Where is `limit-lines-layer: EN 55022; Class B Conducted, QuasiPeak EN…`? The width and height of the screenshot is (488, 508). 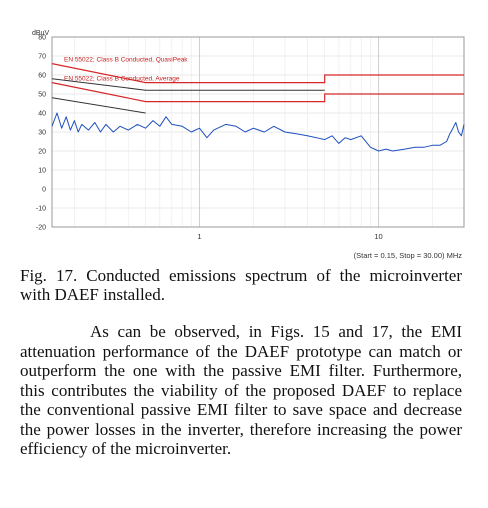 limit-lines-layer: EN 55022; Class B Conducted, QuasiPeak EN… is located at coordinates (257, 80).